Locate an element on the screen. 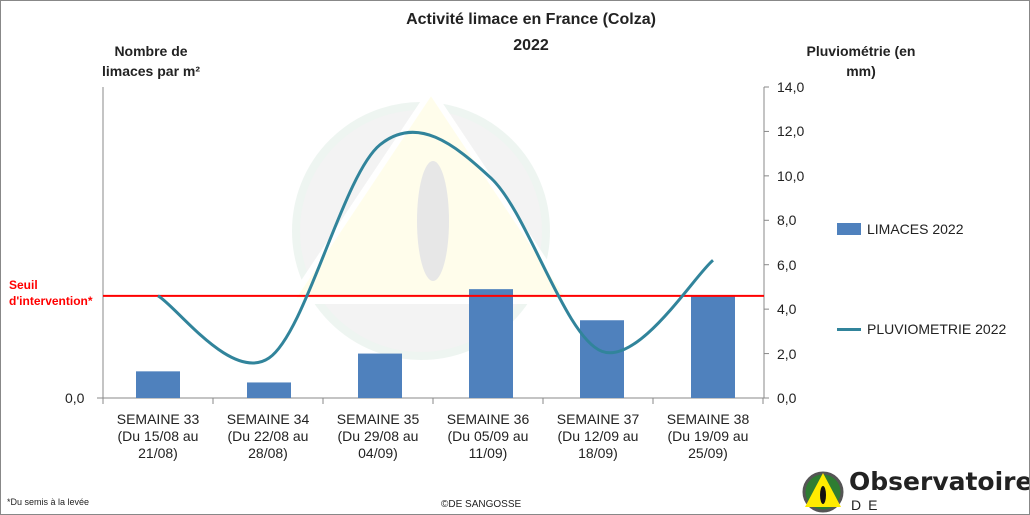  x-tick-label-line: (Du 22/08 au is located at coordinates (268, 436).